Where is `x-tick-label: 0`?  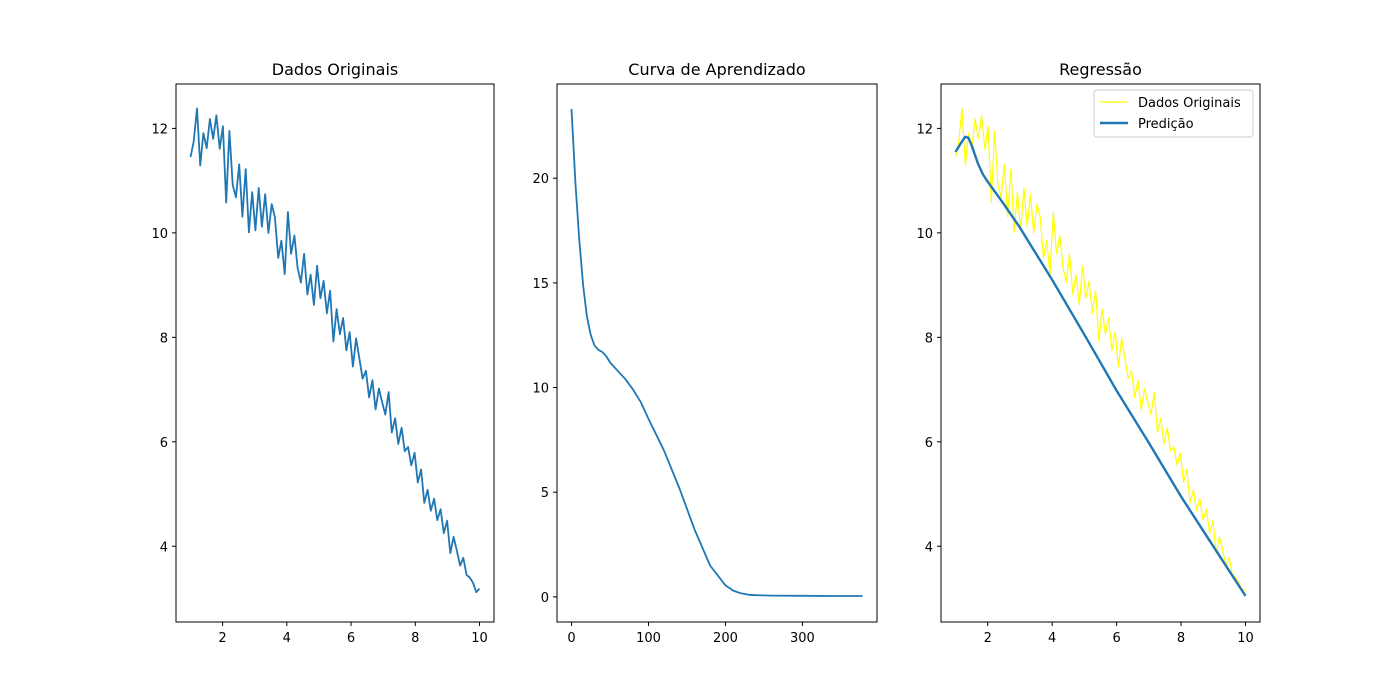
x-tick-label: 0 is located at coordinates (571, 638).